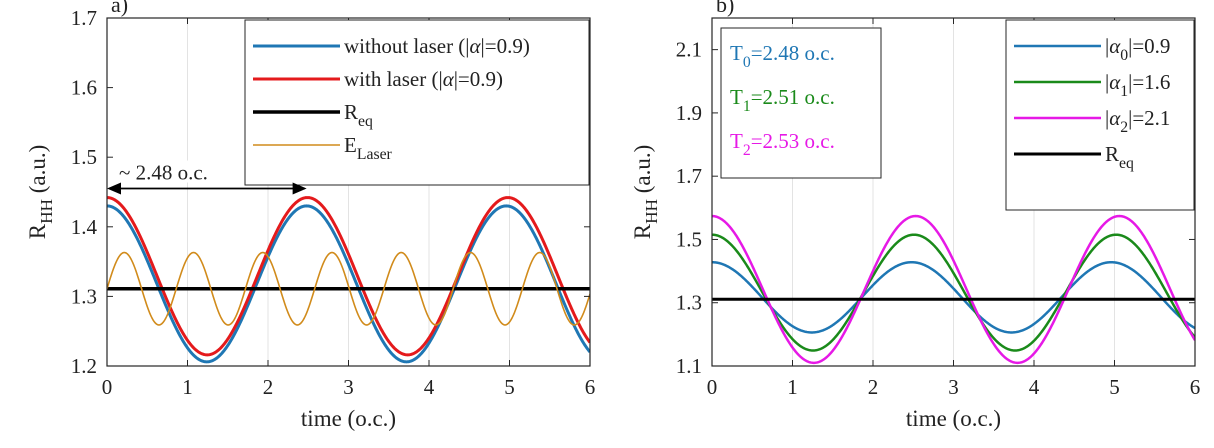 Image resolution: width=1214 pixels, height=448 pixels. I want to click on legend-entry-1: |α1|=1.6, so click(1137, 85).